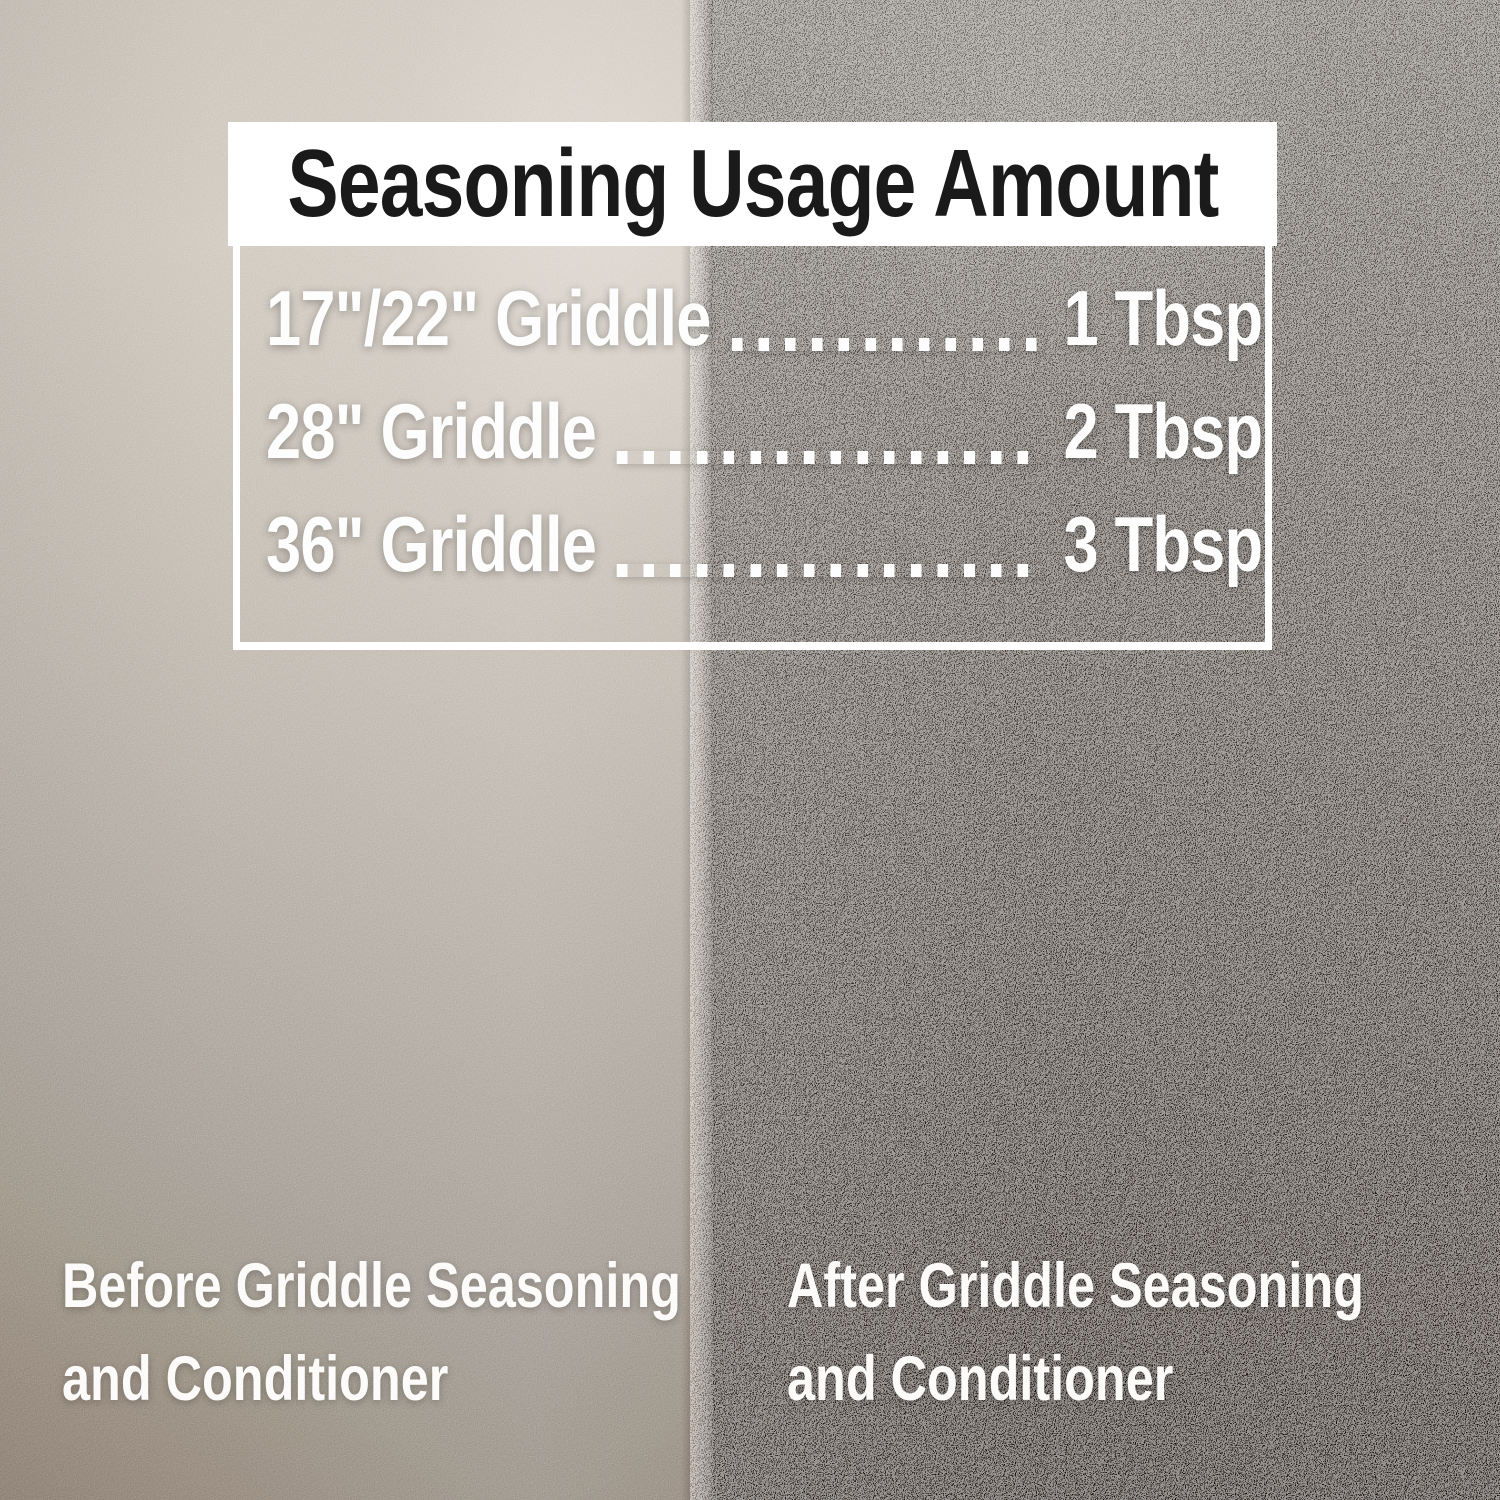 The image size is (1500, 1500). What do you see at coordinates (431, 431) in the screenshot?
I see `usage-row-label: 28" Griddle` at bounding box center [431, 431].